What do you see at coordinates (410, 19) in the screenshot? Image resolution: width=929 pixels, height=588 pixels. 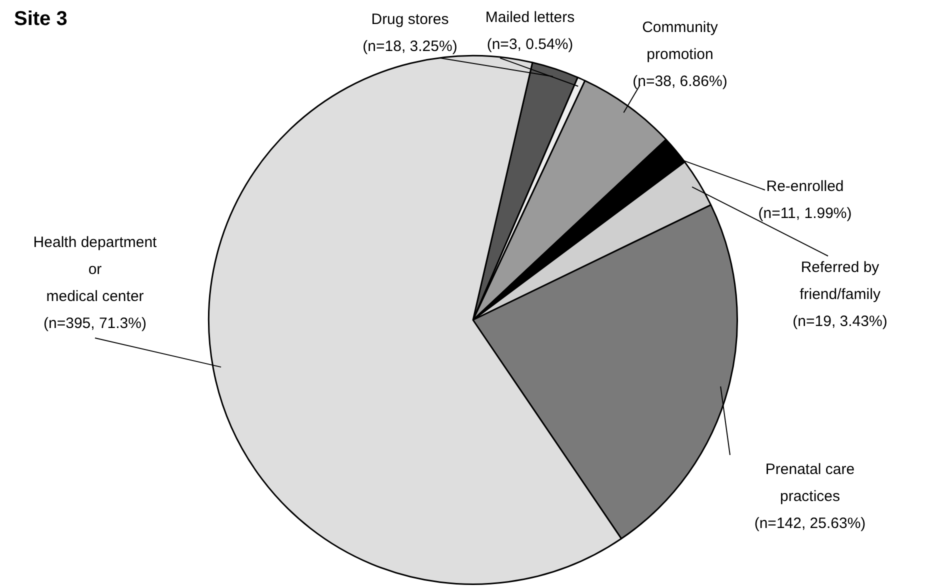 I see `slice-label: Drug stores` at bounding box center [410, 19].